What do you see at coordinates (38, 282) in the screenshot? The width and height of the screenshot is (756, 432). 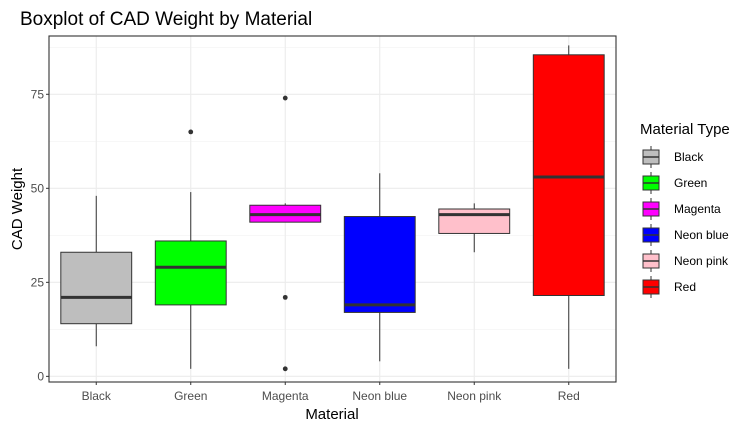 I see `y-tick-label: 25` at bounding box center [38, 282].